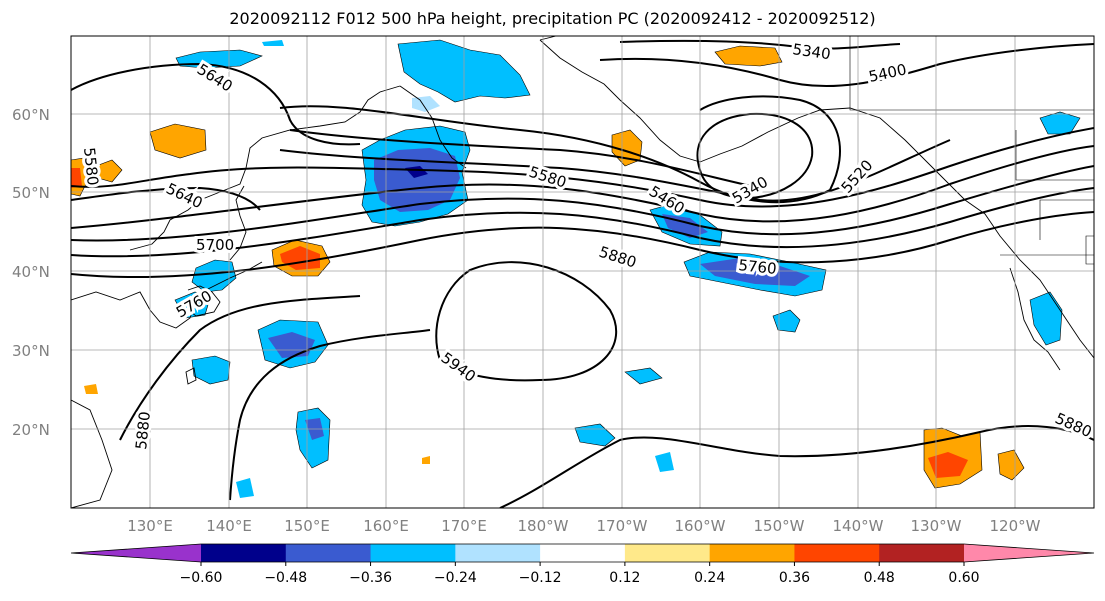 The height and width of the screenshot is (601, 1105). Describe the element at coordinates (229, 526) in the screenshot. I see `lon-label: 140°E` at that location.